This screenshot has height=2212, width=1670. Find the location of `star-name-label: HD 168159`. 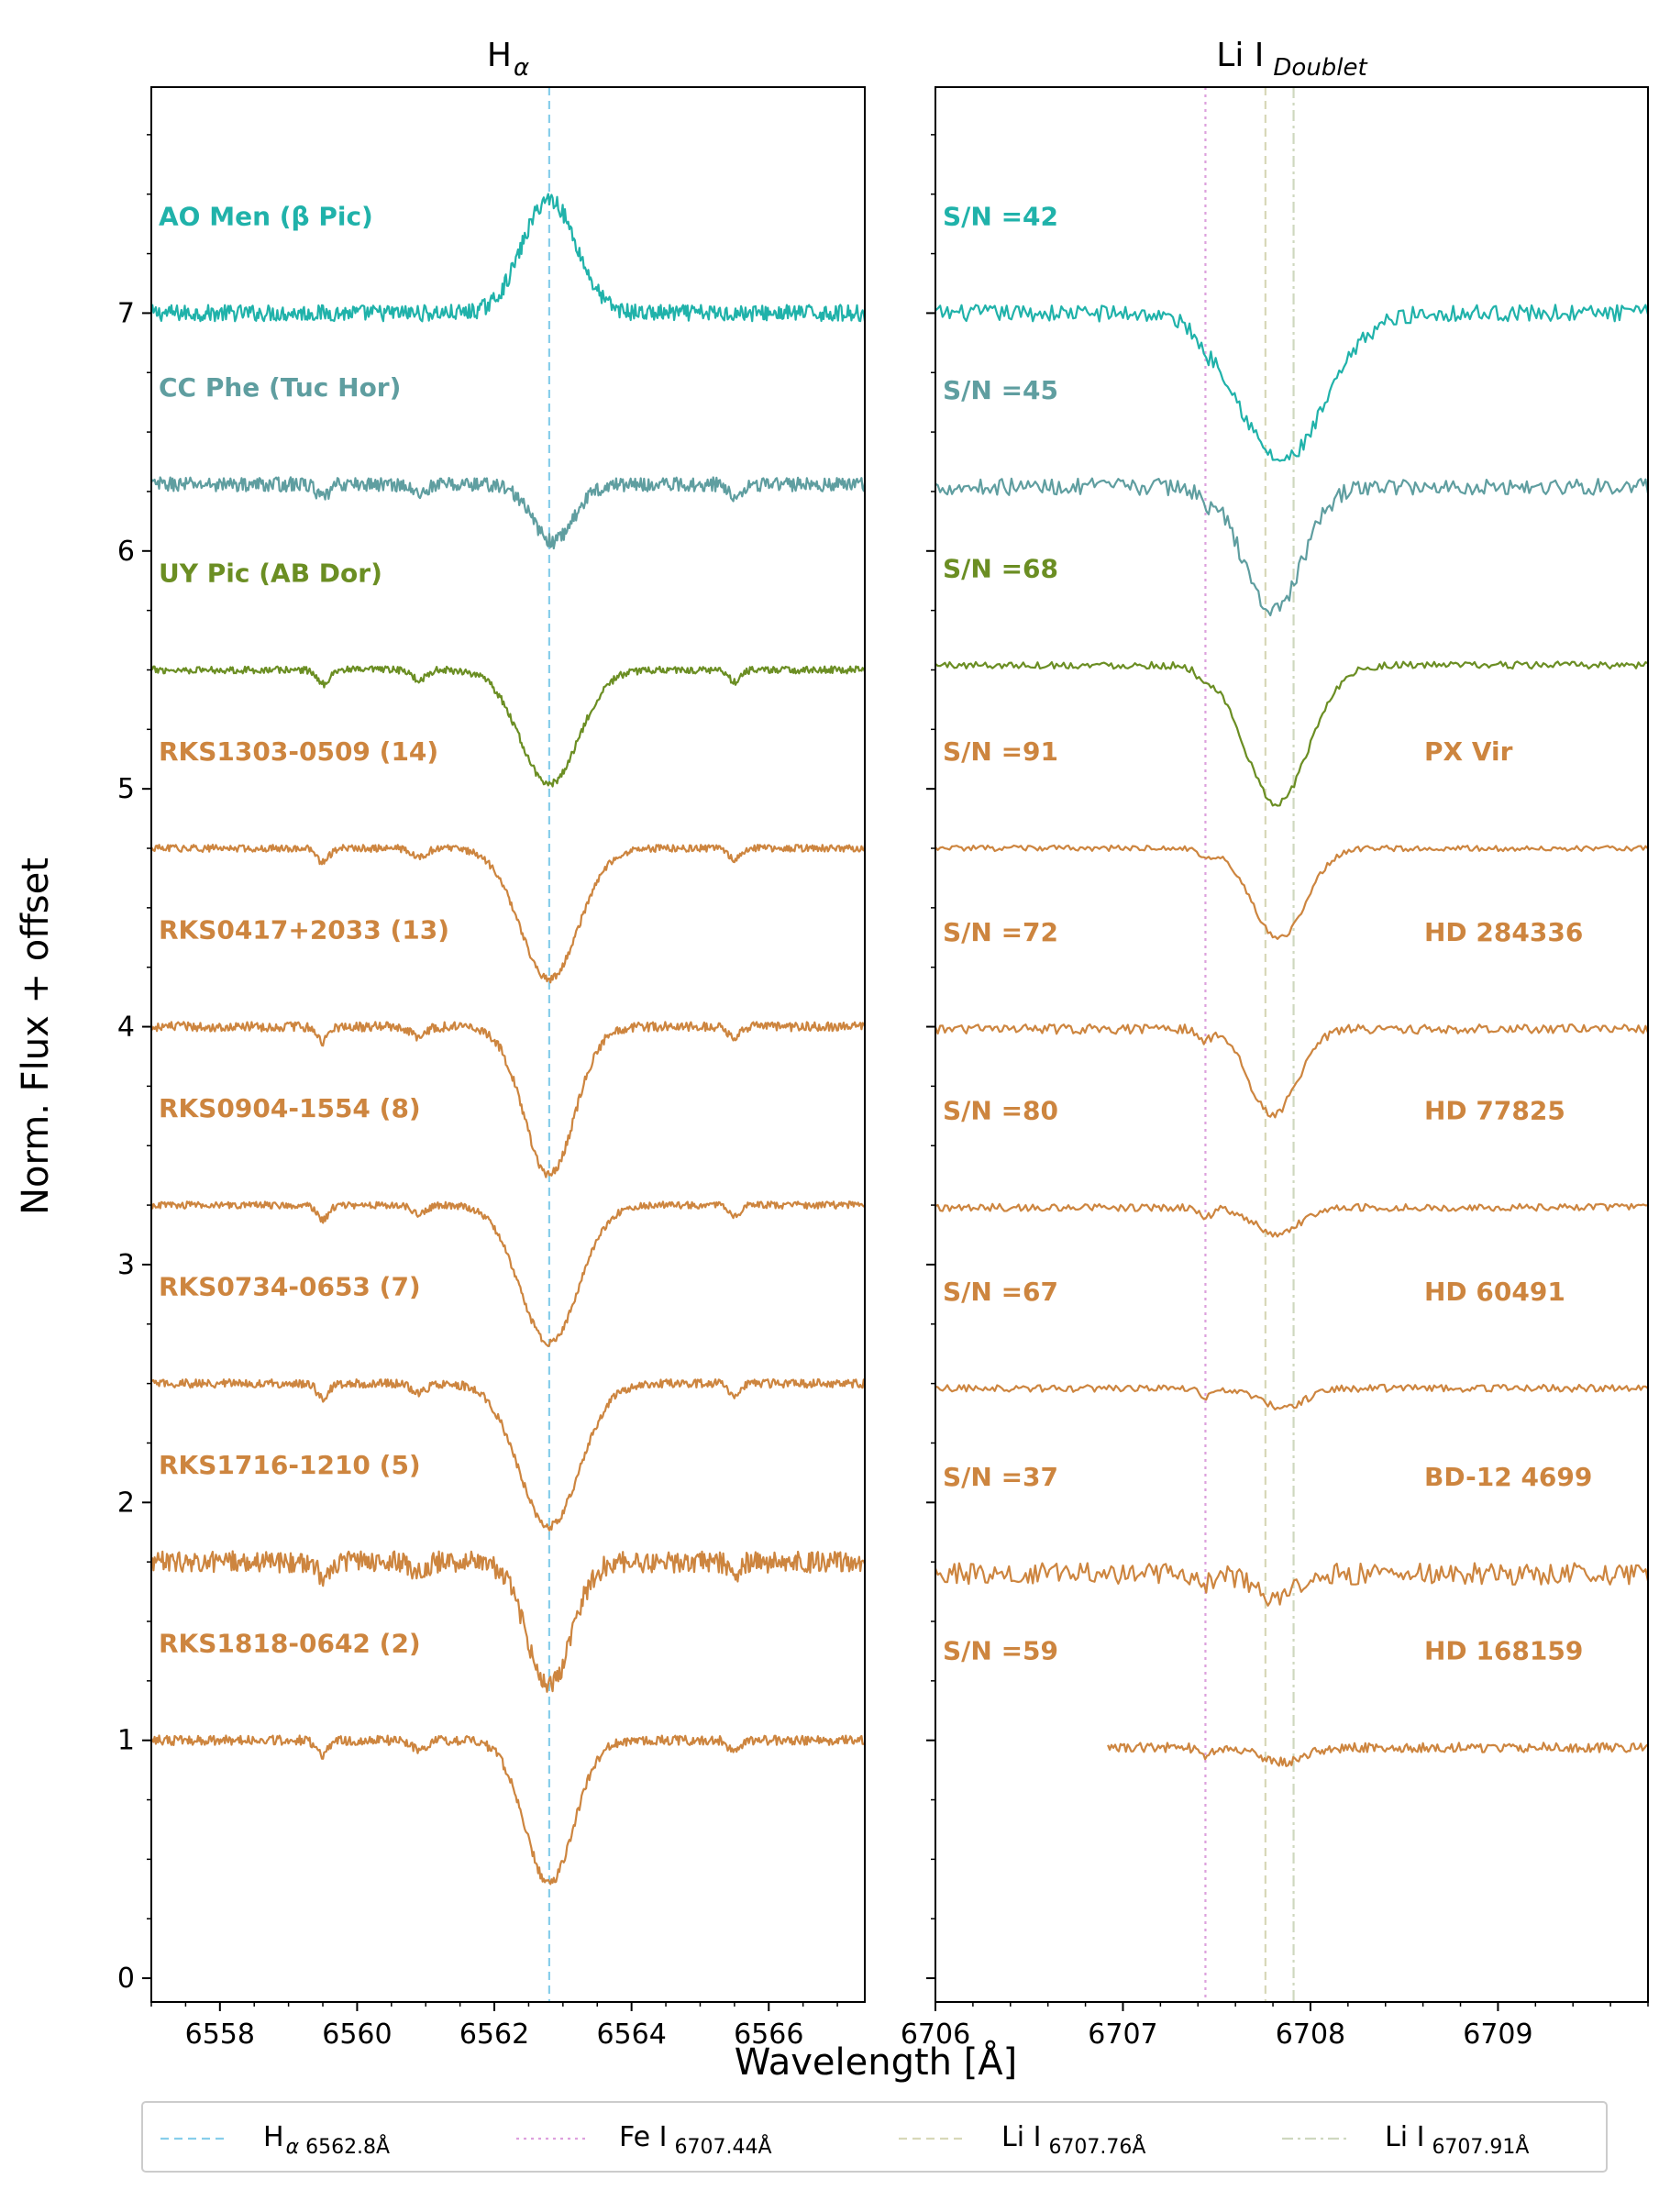

star-name-label: HD 168159 is located at coordinates (1503, 1650).